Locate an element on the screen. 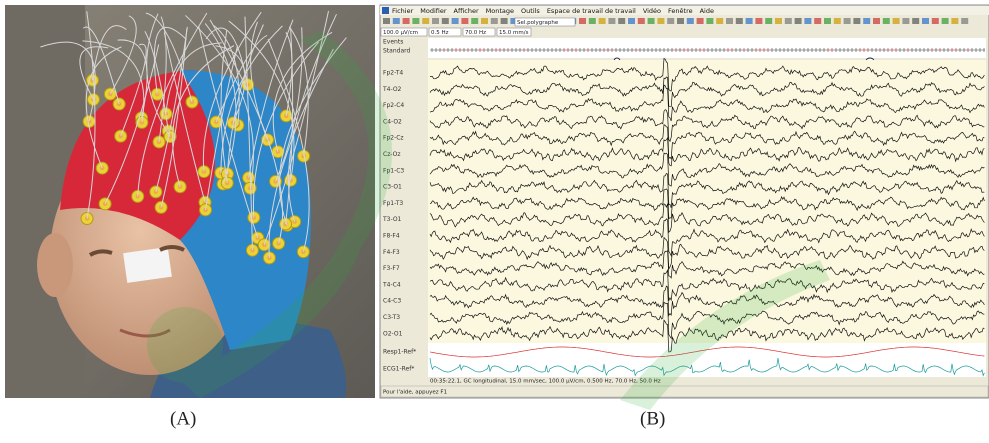 This screenshot has width=989, height=443. toolbar is located at coordinates (676, 21).